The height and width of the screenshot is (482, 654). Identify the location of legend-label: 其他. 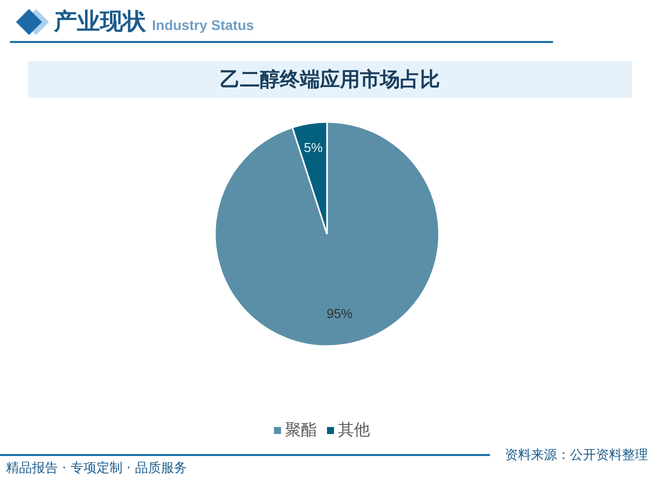
(354, 429).